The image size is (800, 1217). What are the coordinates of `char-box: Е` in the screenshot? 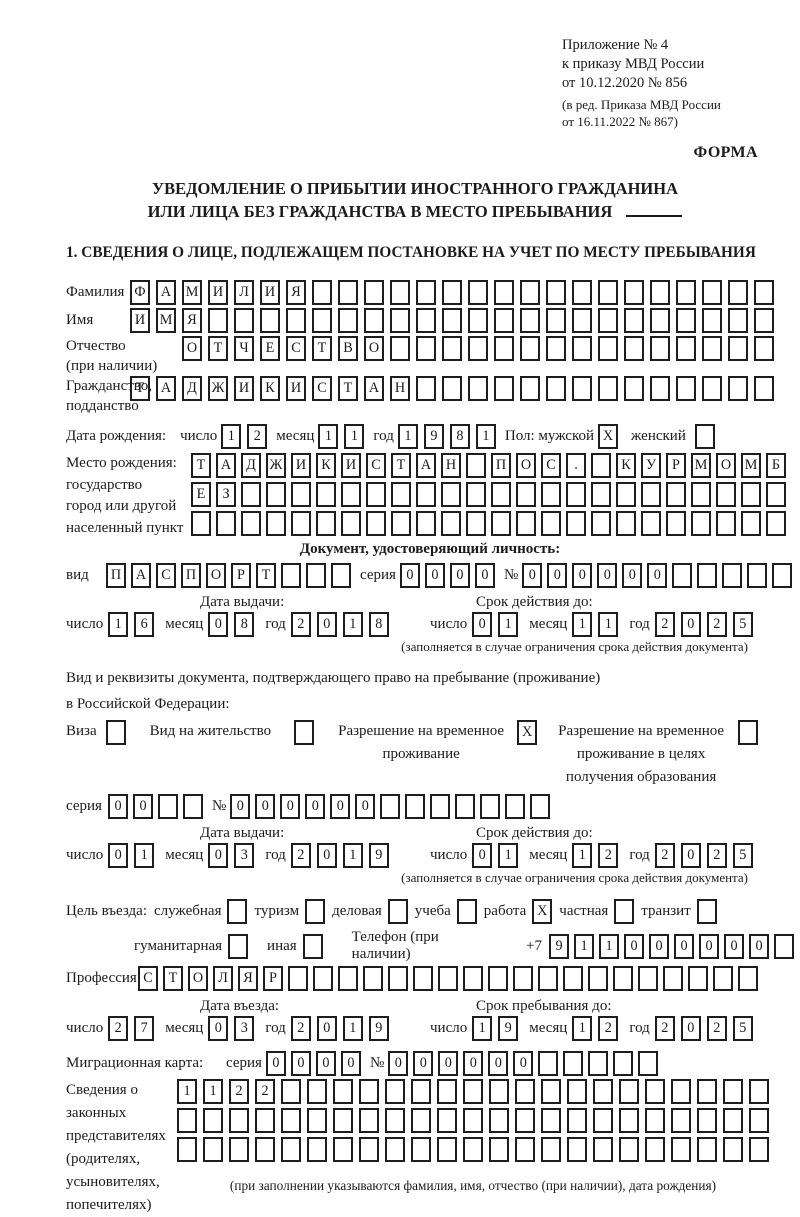 It's located at (270, 348).